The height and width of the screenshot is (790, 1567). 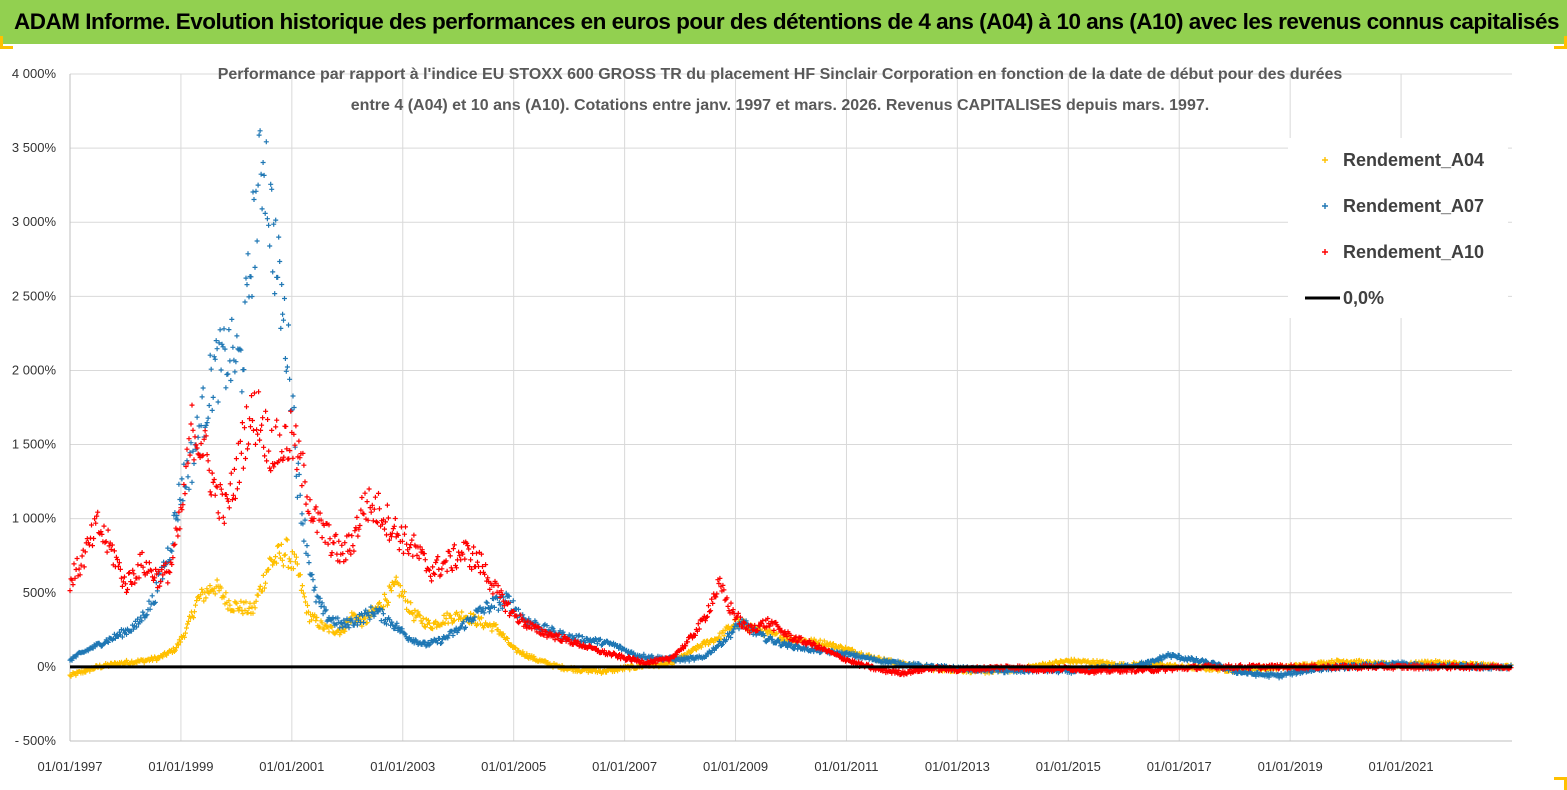 What do you see at coordinates (180, 766) in the screenshot?
I see `x-tick-label: 01/01/1999` at bounding box center [180, 766].